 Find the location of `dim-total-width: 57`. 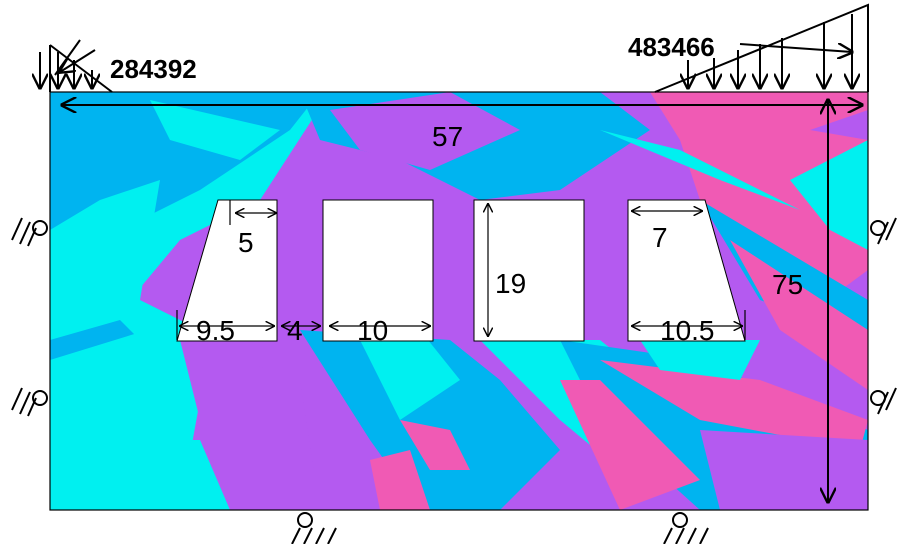

dim-total-width: 57 is located at coordinates (447, 136).